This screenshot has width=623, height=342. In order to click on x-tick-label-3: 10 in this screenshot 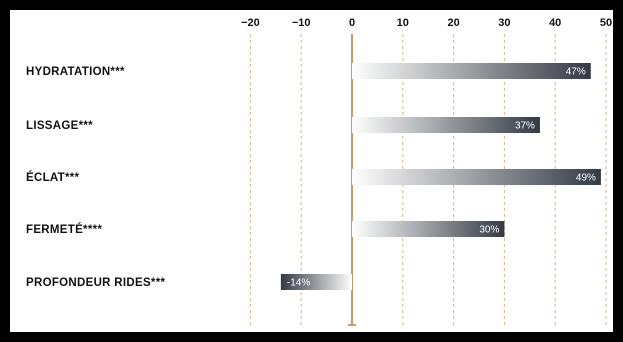, I will do `click(403, 23)`.